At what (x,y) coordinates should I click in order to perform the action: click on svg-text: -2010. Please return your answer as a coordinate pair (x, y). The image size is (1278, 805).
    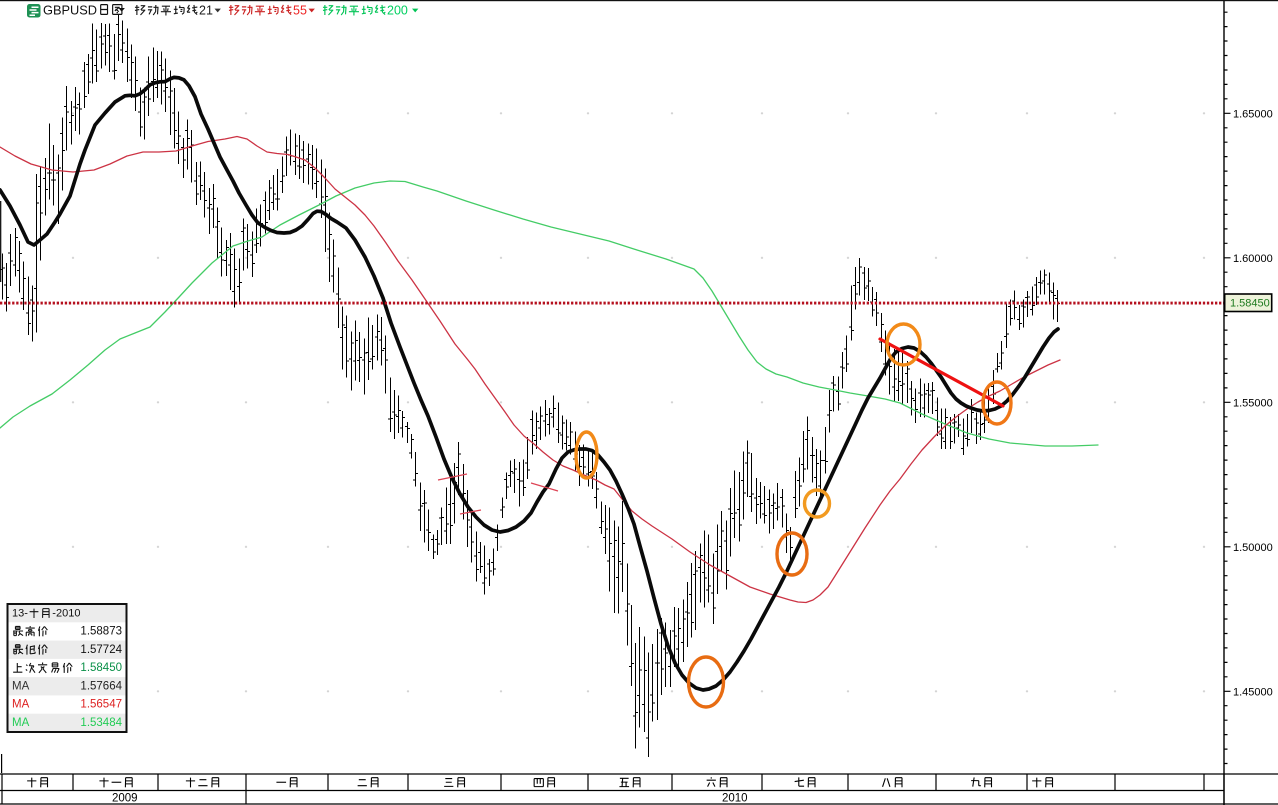
    Looking at the image, I should click on (66, 614).